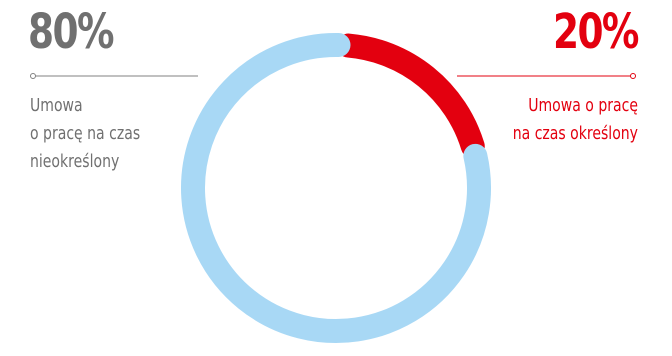  What do you see at coordinates (56, 105) in the screenshot?
I see `category-label-left-line-1: Umowa` at bounding box center [56, 105].